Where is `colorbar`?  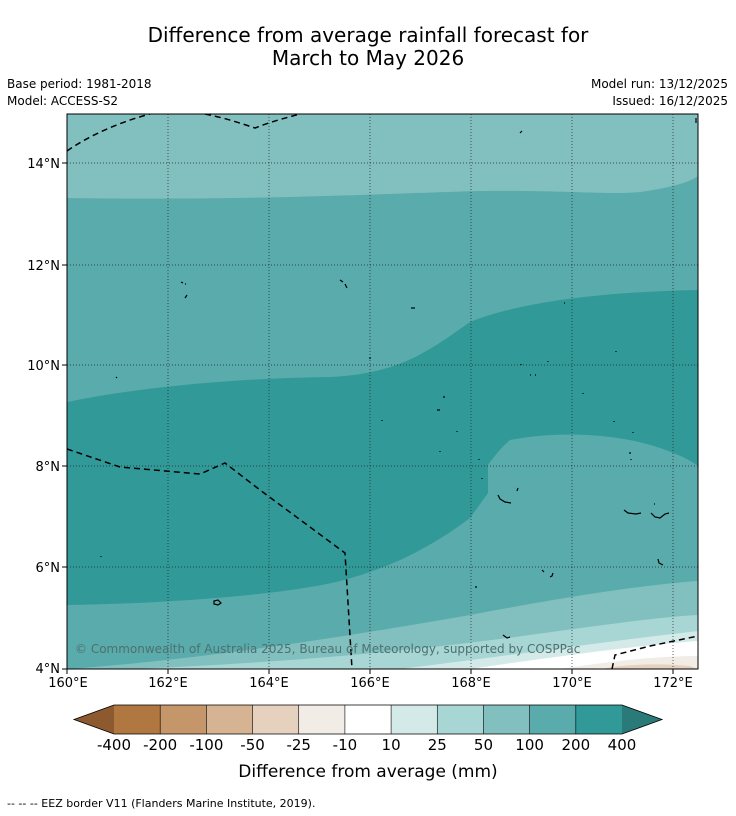
colorbar is located at coordinates (368, 719).